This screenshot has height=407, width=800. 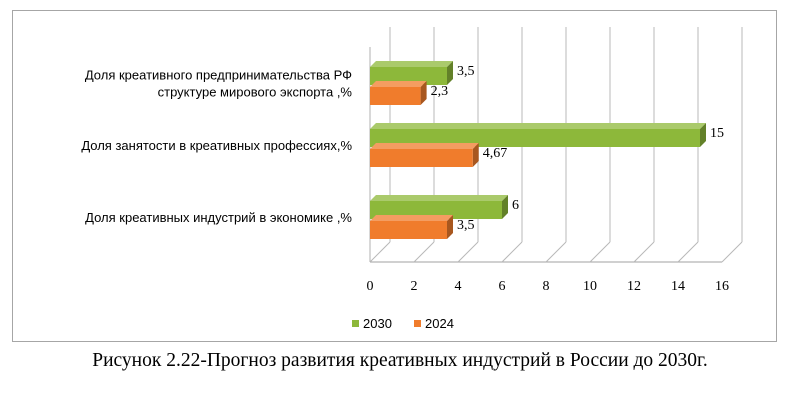 I want to click on legend-label: 2024, so click(x=439, y=323).